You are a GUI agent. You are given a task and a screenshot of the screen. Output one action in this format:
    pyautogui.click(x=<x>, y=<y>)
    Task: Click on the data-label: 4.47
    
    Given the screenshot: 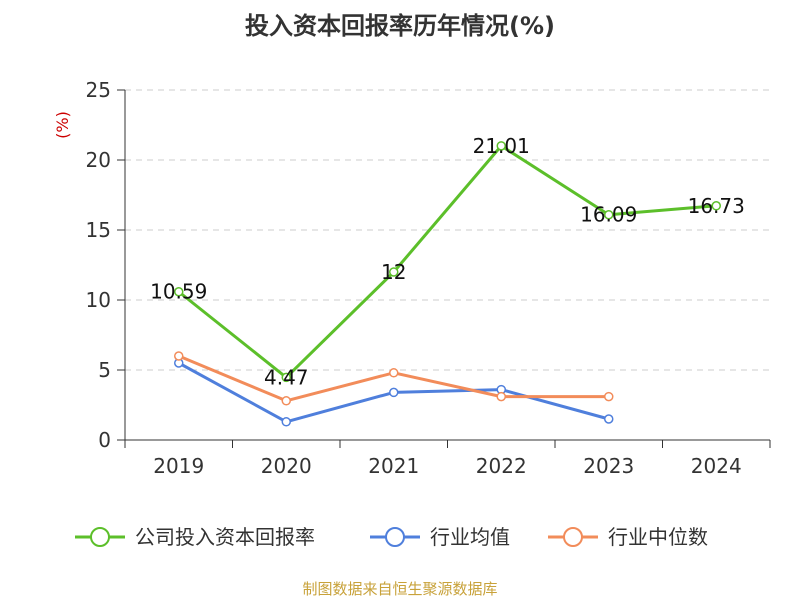 What is the action you would take?
    pyautogui.click(x=286, y=377)
    